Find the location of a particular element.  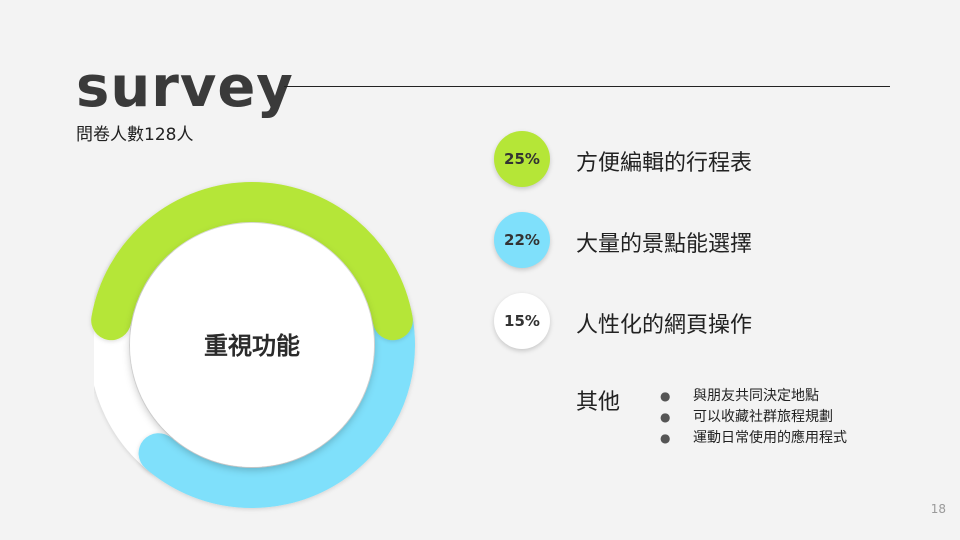

legend-badge-2: 22% is located at coordinates (522, 240).